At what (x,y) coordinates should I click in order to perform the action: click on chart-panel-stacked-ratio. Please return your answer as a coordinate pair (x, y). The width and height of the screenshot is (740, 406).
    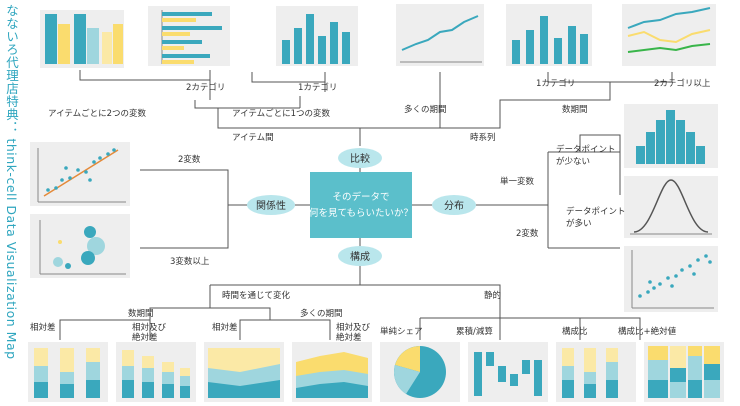
    Looking at the image, I should click on (596, 372).